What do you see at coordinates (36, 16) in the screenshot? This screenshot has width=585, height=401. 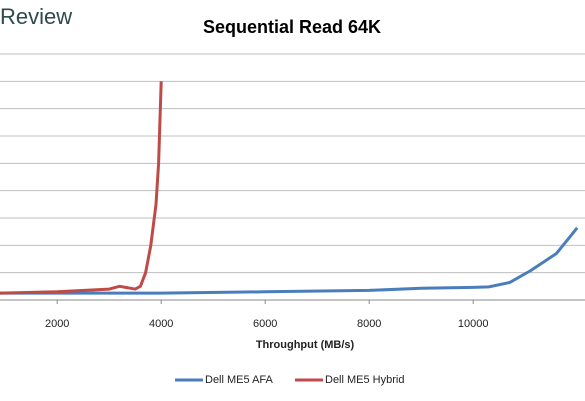 I see `watermark: Review` at bounding box center [36, 16].